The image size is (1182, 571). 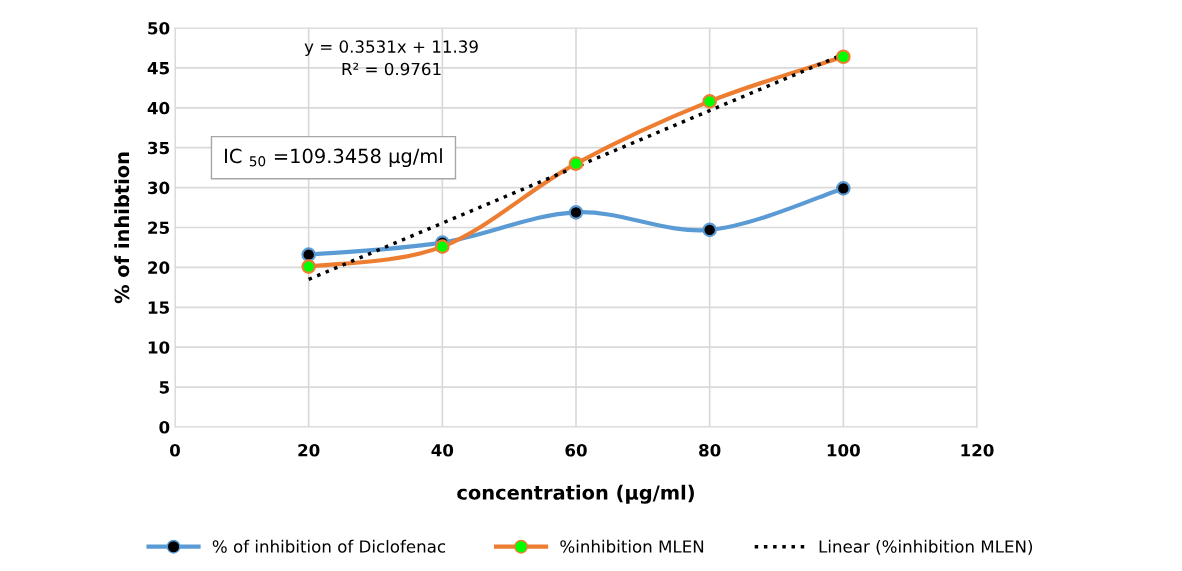 What do you see at coordinates (159, 347) in the screenshot?
I see `y-tick-label: 10` at bounding box center [159, 347].